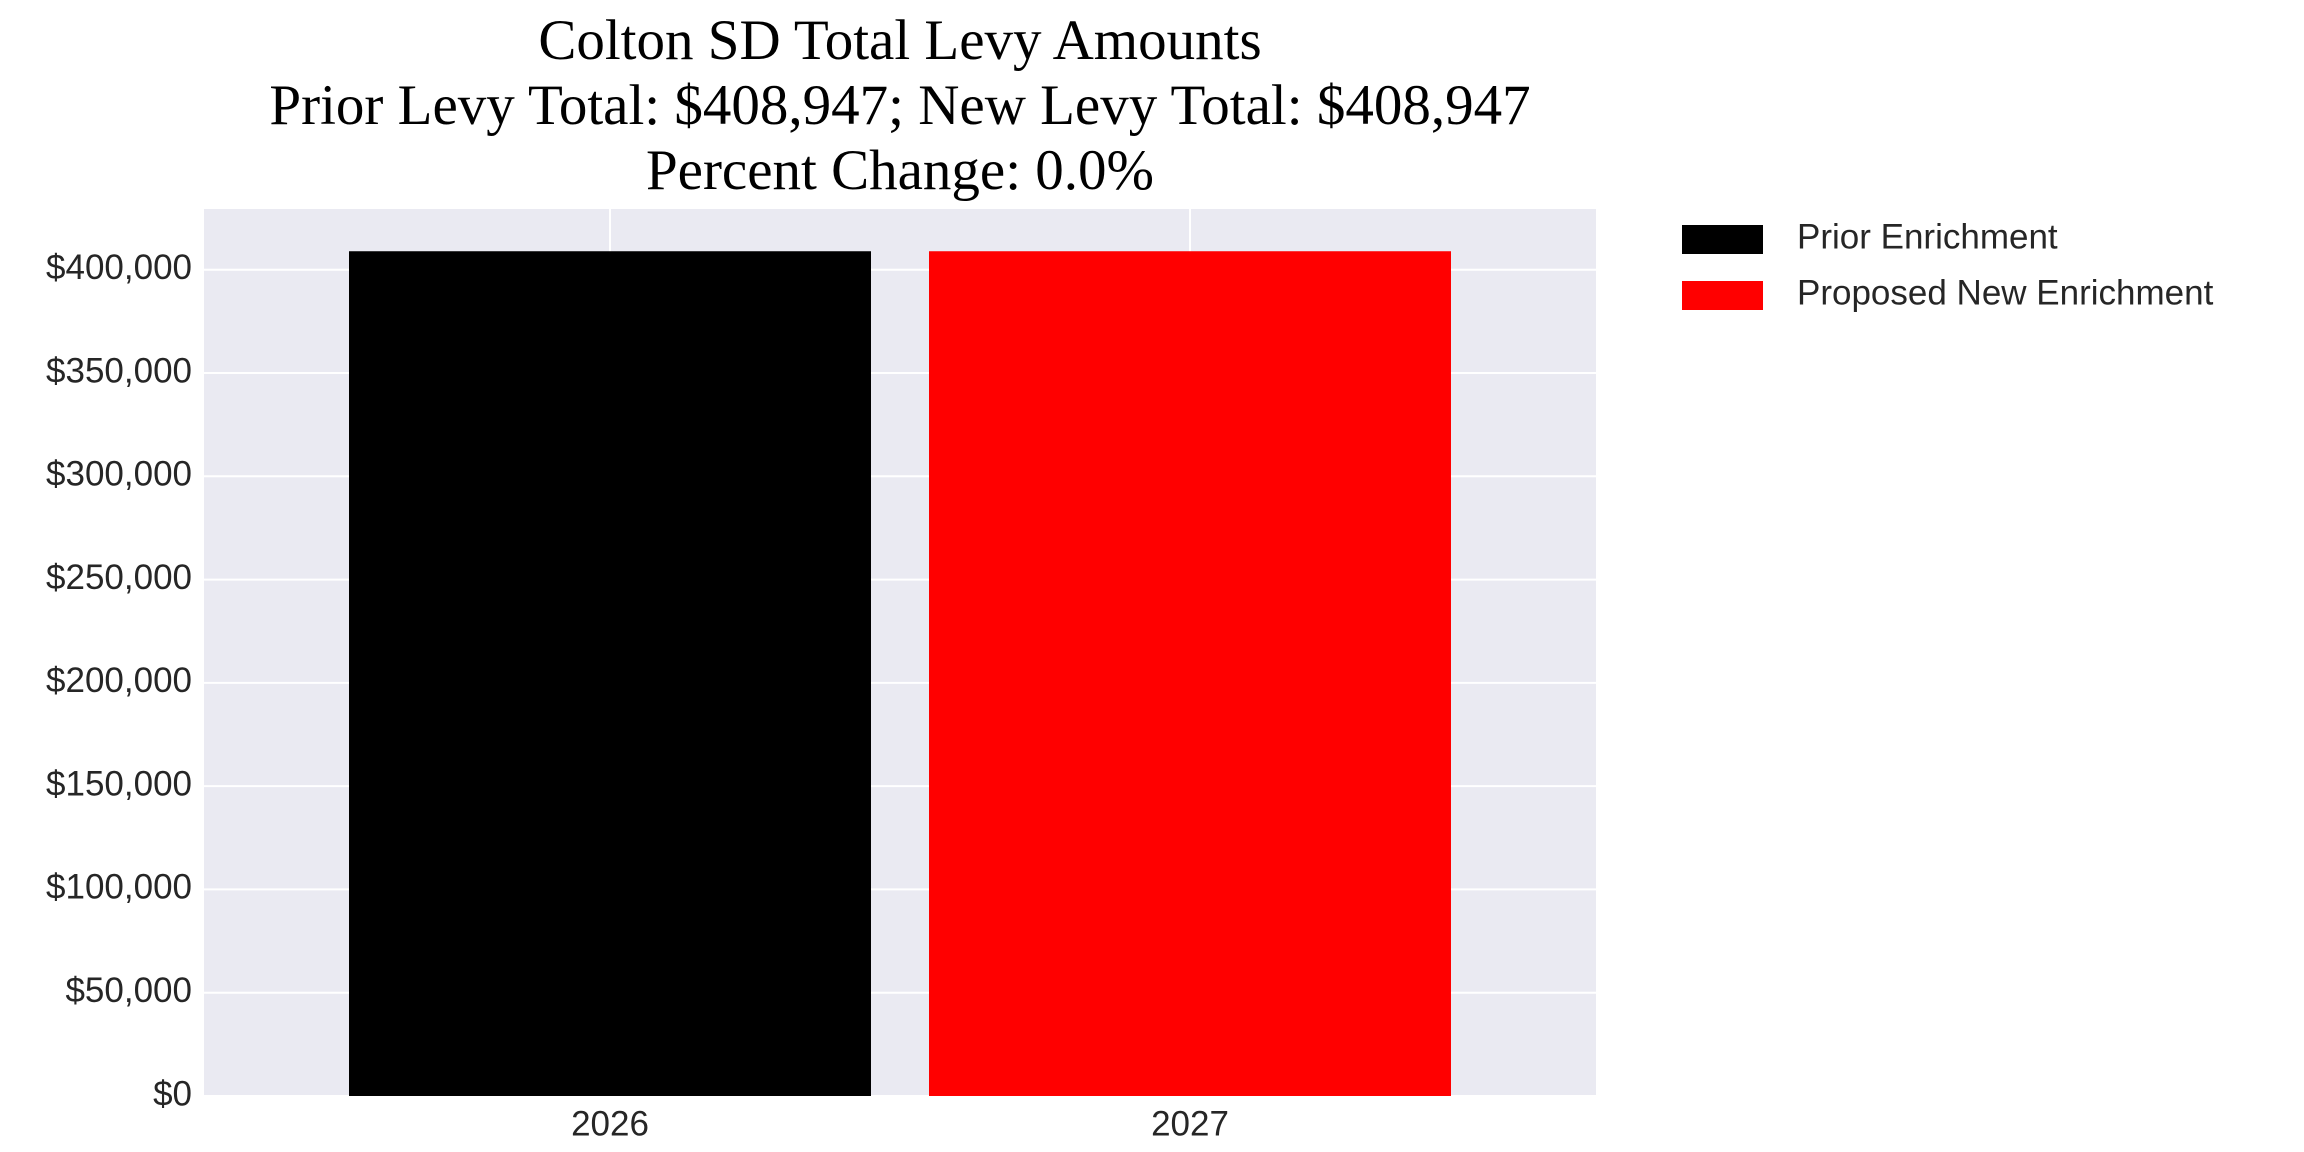  I want to click on y-tick-label: $200,000, so click(119, 680).